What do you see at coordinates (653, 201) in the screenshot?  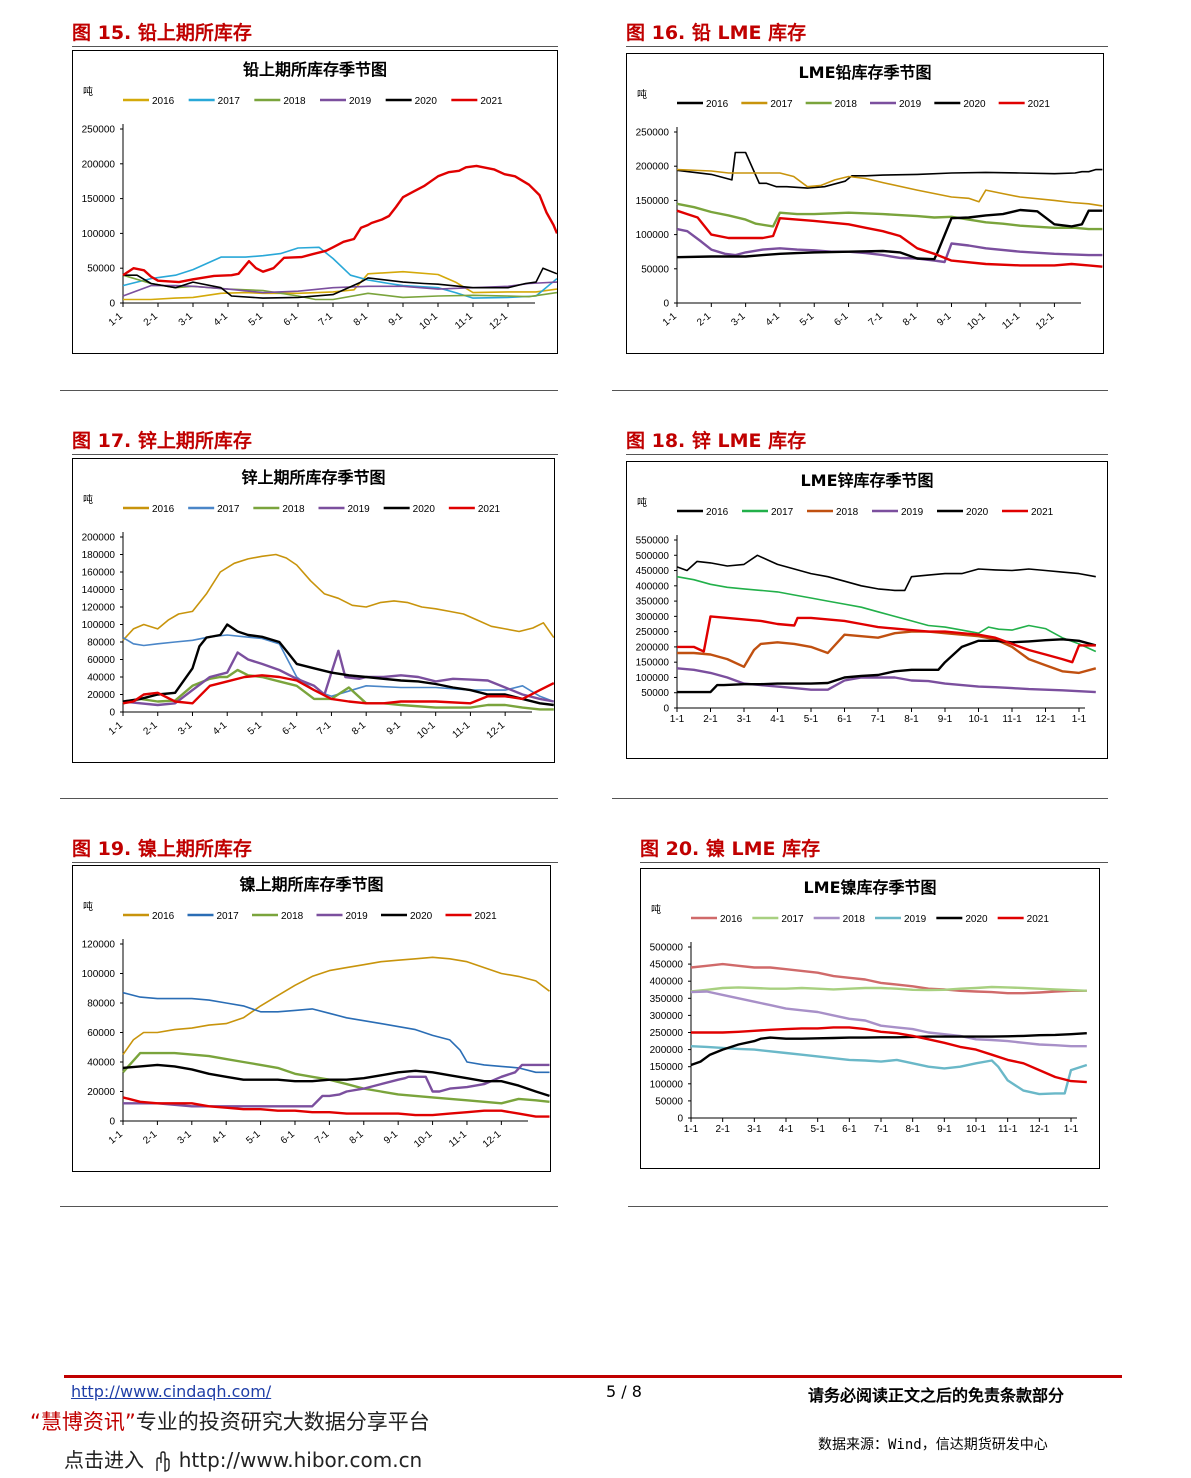 I see `y-tick-label: 150000` at bounding box center [653, 201].